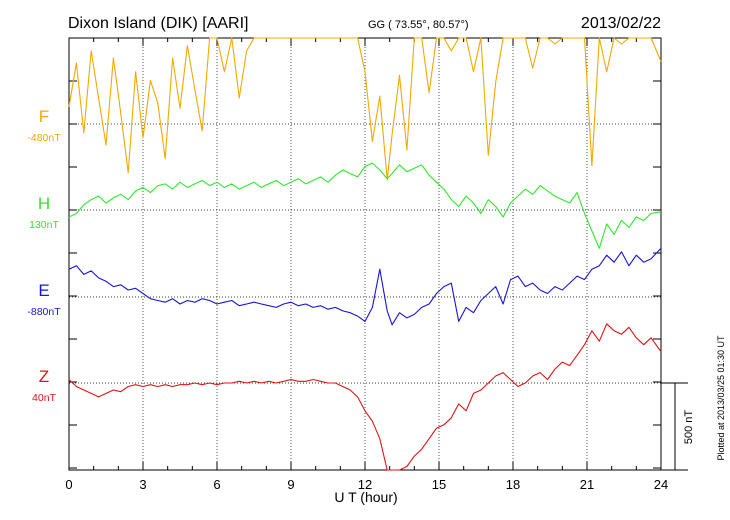 The image size is (730, 520). Describe the element at coordinates (365, 286) in the screenshot. I see `series-line-e` at that location.